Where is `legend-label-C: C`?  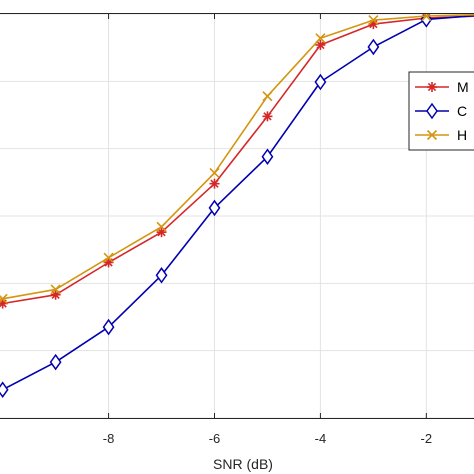
legend-label-C: C is located at coordinates (462, 111).